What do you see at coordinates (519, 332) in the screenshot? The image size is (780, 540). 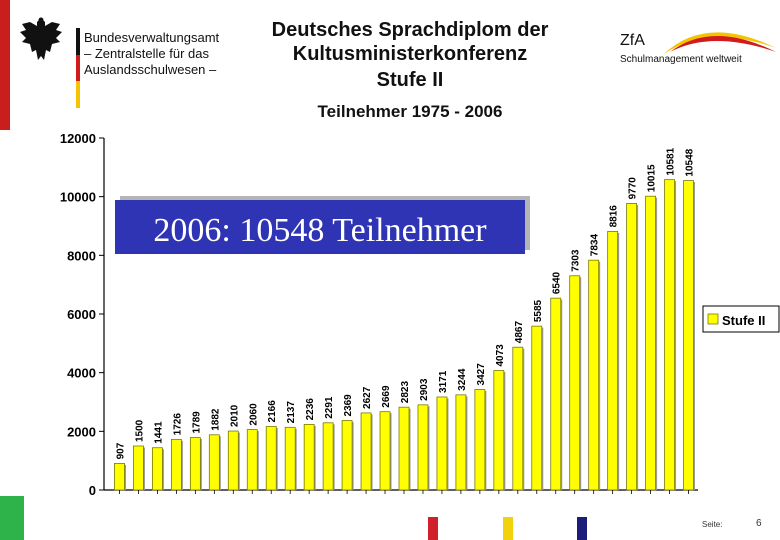 I see `bar-value-label: 4867` at bounding box center [519, 332].